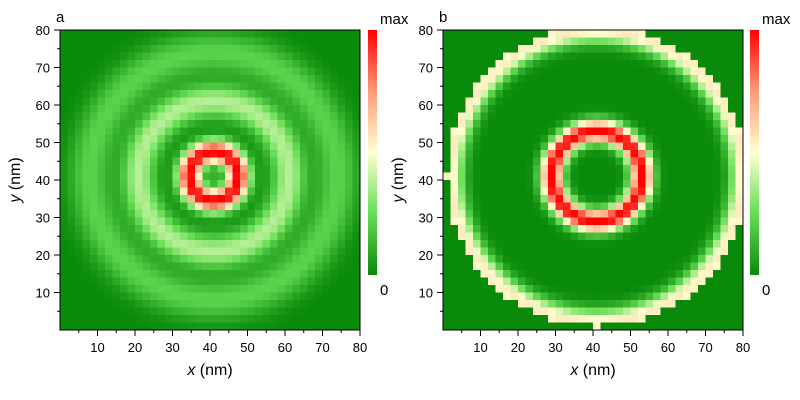  What do you see at coordinates (15, 175) in the screenshot?
I see `y-axis-unit: (nm)` at bounding box center [15, 175].